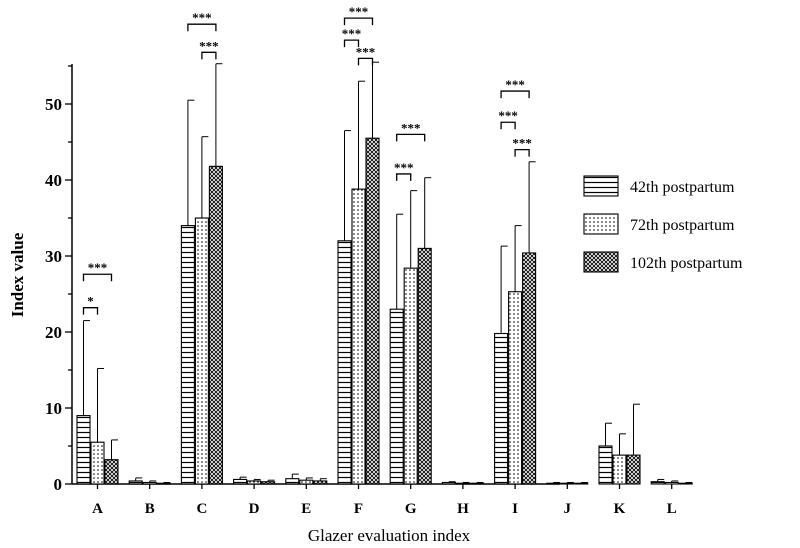 This screenshot has height=548, width=800. Describe the element at coordinates (53, 408) in the screenshot. I see `y-tick-label: 10` at that location.